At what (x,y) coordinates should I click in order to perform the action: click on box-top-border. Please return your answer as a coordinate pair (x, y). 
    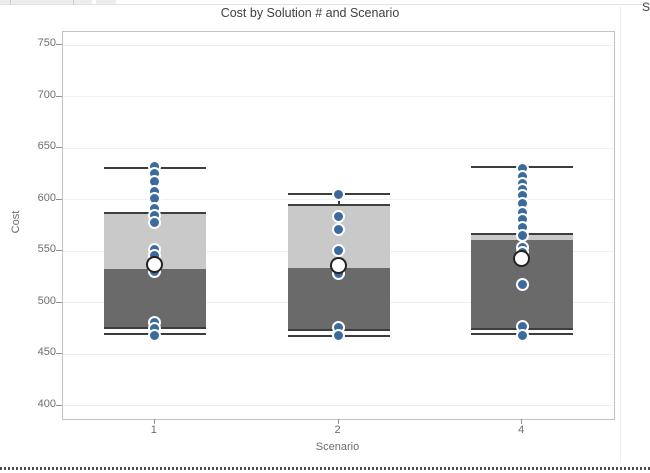
    Looking at the image, I should click on (338, 204).